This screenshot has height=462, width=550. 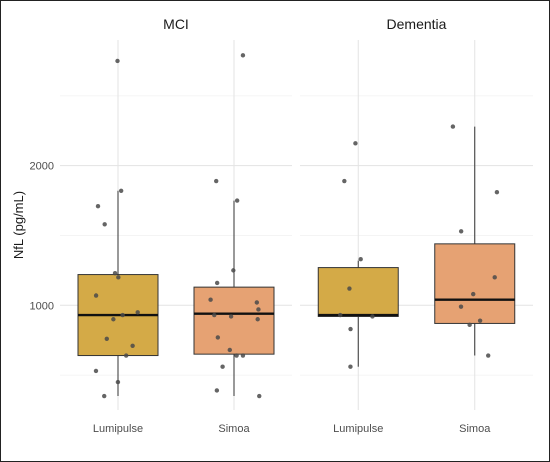 I want to click on y-axis-title: NfL (pg/mL), so click(x=18, y=225).